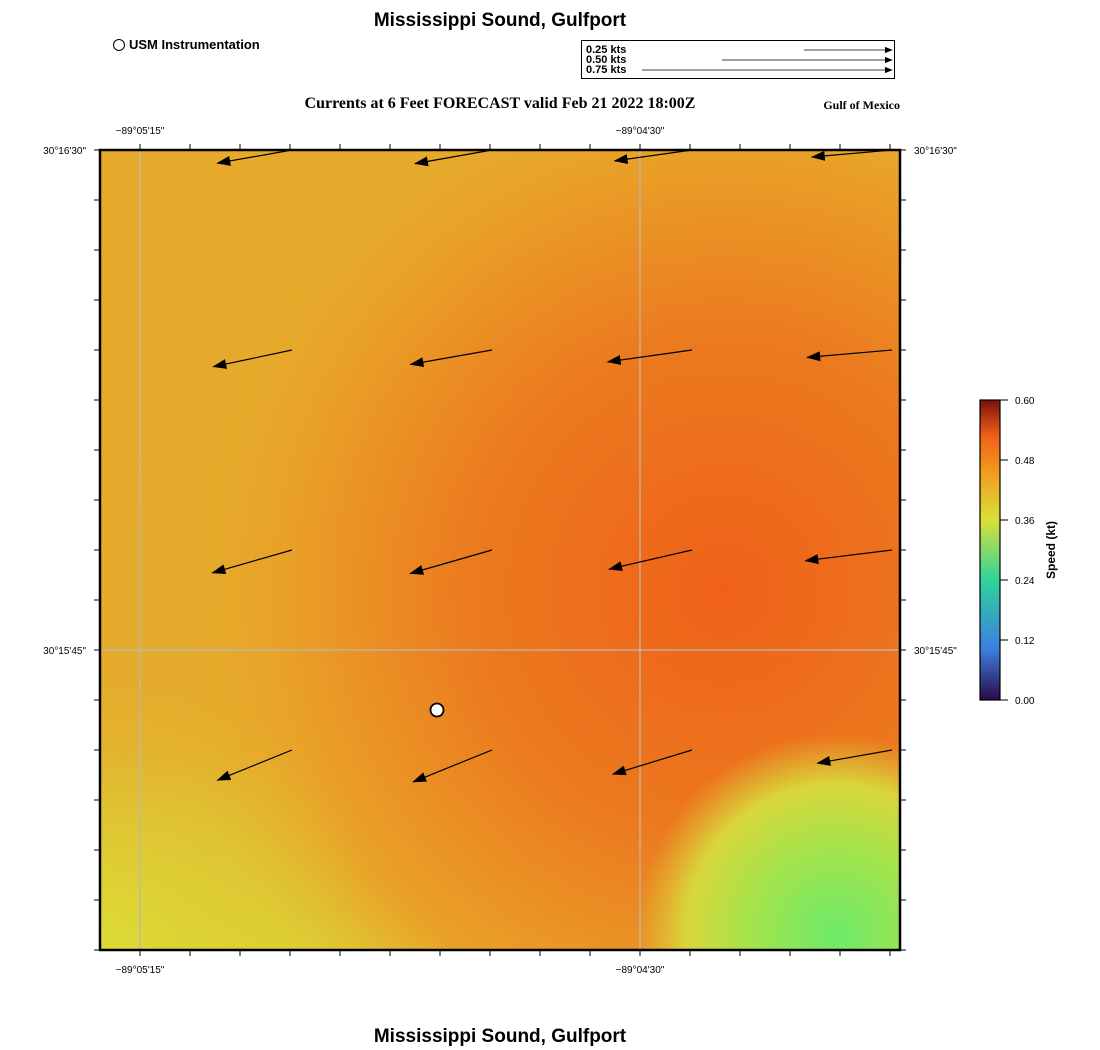 The width and height of the screenshot is (1100, 1050). What do you see at coordinates (451, 562) in the screenshot?
I see `current-vector-r2-c1` at bounding box center [451, 562].